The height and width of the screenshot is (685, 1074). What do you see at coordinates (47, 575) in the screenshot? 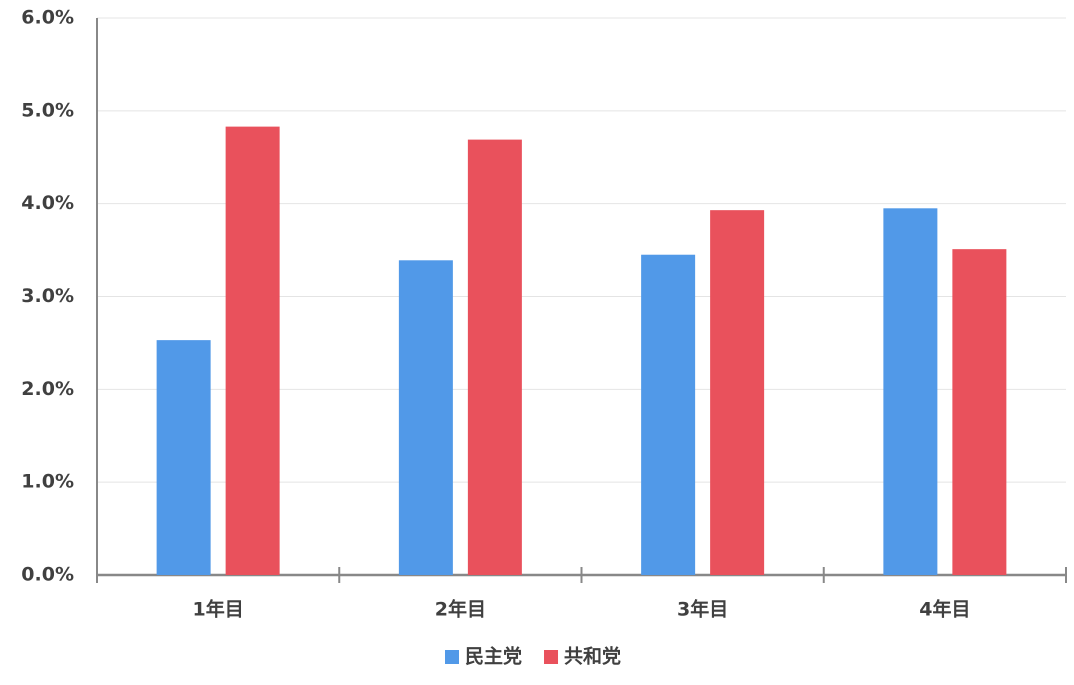
I see `y-tick-label: 0.0%` at bounding box center [47, 575].